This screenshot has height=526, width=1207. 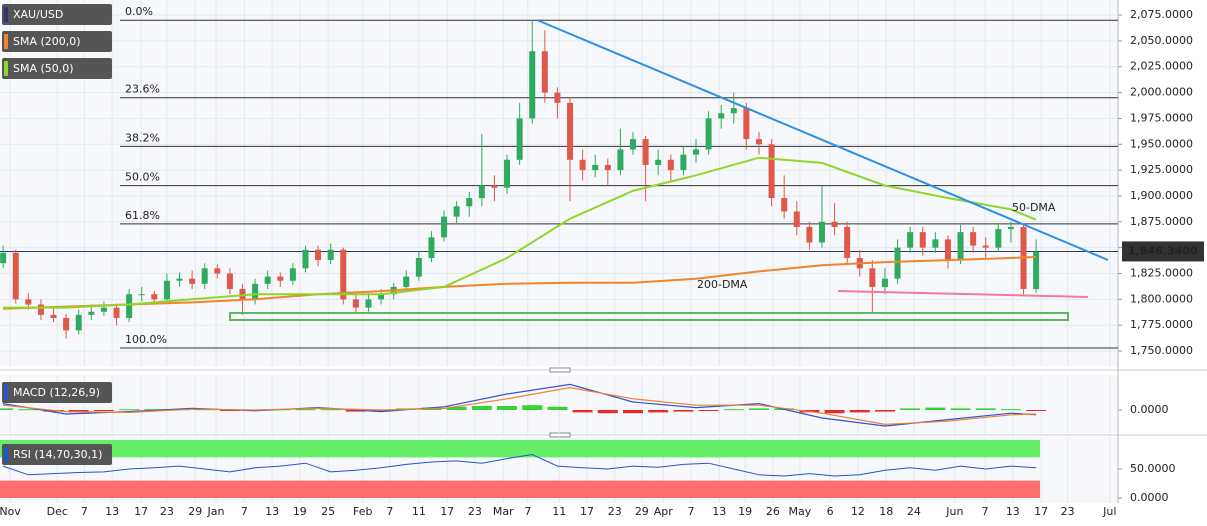 What do you see at coordinates (142, 177) in the screenshot?
I see `fib-label: 50.0%` at bounding box center [142, 177].